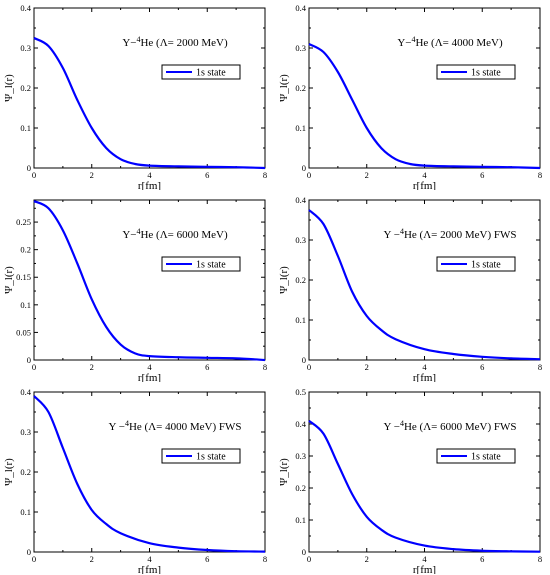 This screenshot has height=575, width=550. I want to click on y-tick-label: 0.05, so click(23, 332).